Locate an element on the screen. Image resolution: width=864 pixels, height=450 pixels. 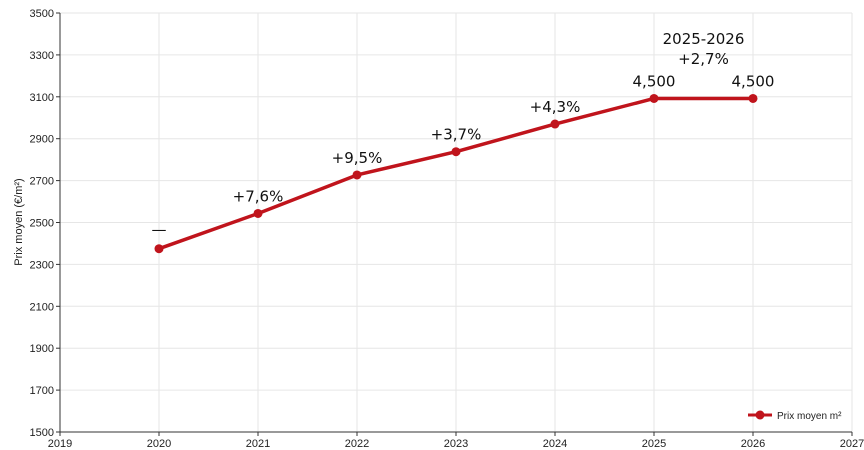
x-tick-label: 2022 is located at coordinates (357, 444).